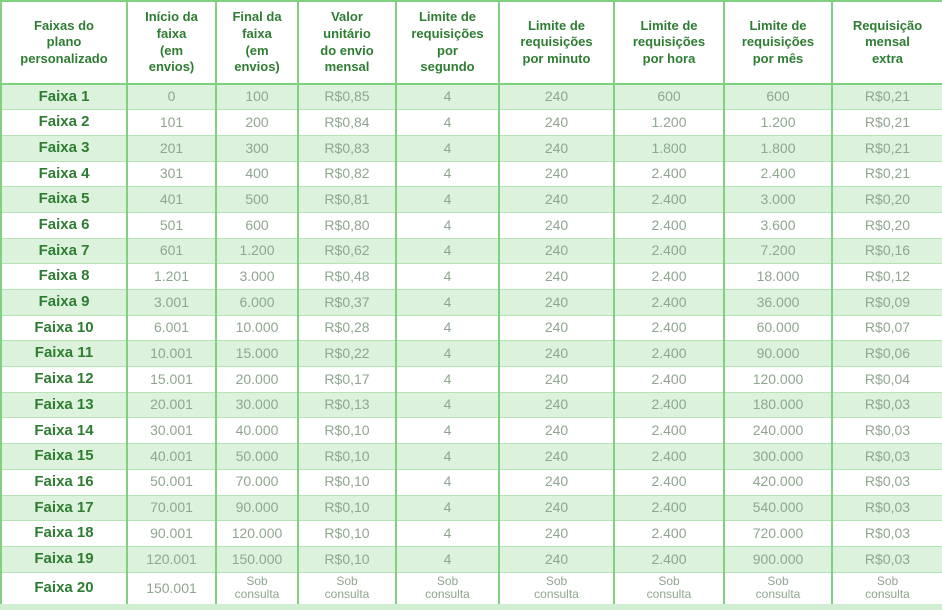 The image size is (942, 610). I want to click on row-label: Faixa 2, so click(64, 122).